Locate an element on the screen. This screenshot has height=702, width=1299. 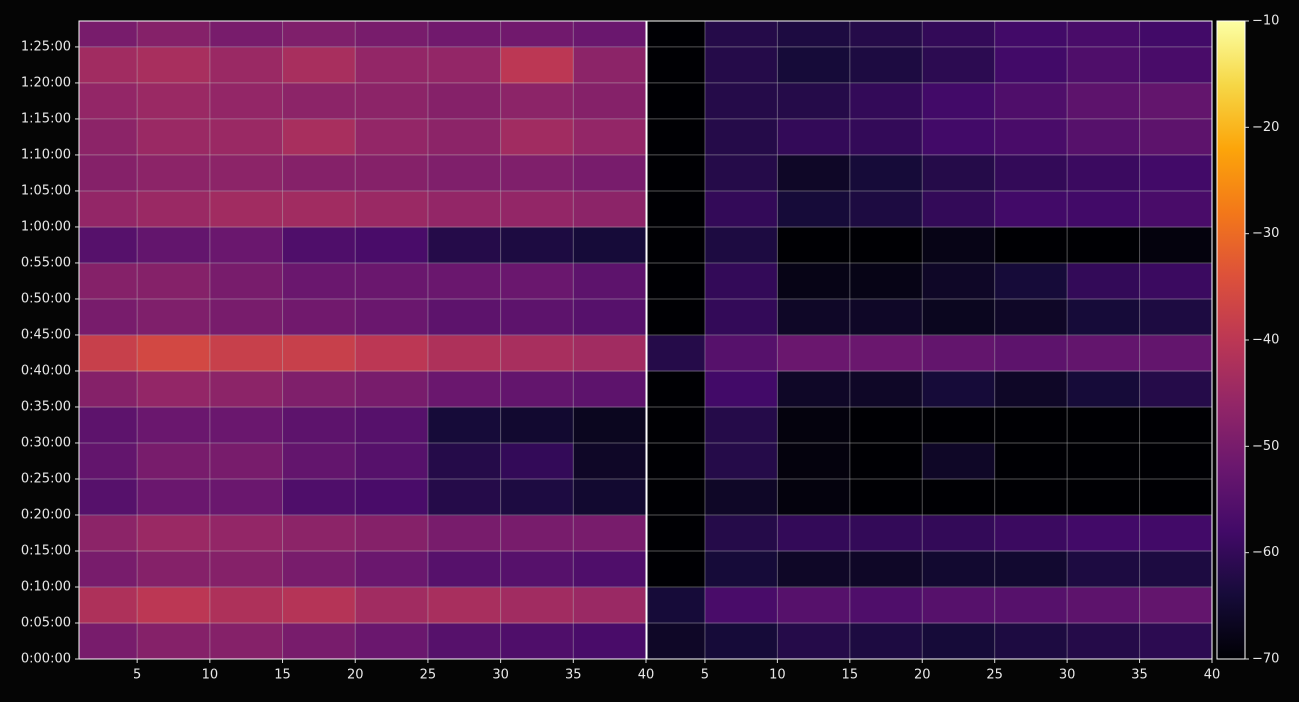
y-tick-label: 0:55:00 is located at coordinates (46, 262).